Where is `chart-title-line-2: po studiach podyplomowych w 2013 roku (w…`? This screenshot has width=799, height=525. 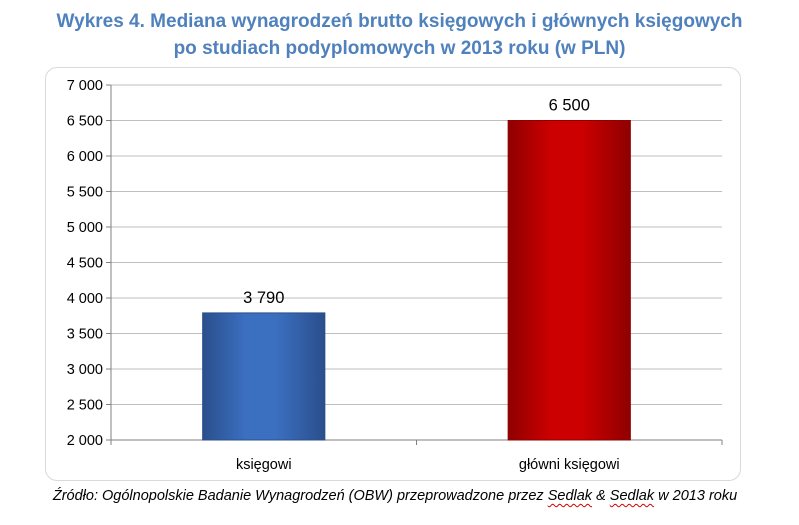
chart-title-line-2: po studiach podyplomowych w 2013 roku (w… is located at coordinates (399, 48).